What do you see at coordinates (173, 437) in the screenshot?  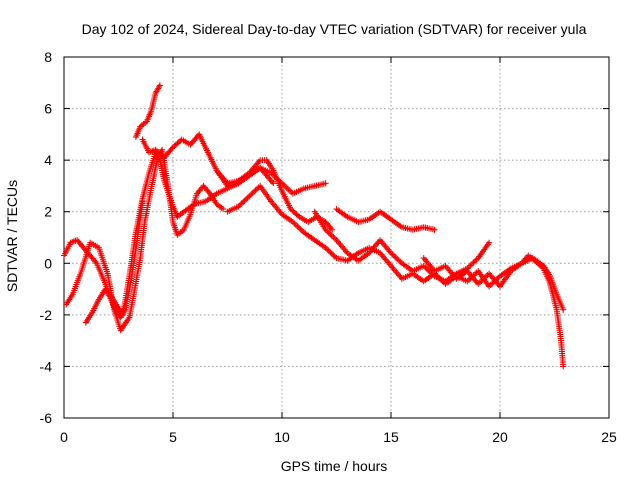 I see `x-tick-label: 5` at bounding box center [173, 437].